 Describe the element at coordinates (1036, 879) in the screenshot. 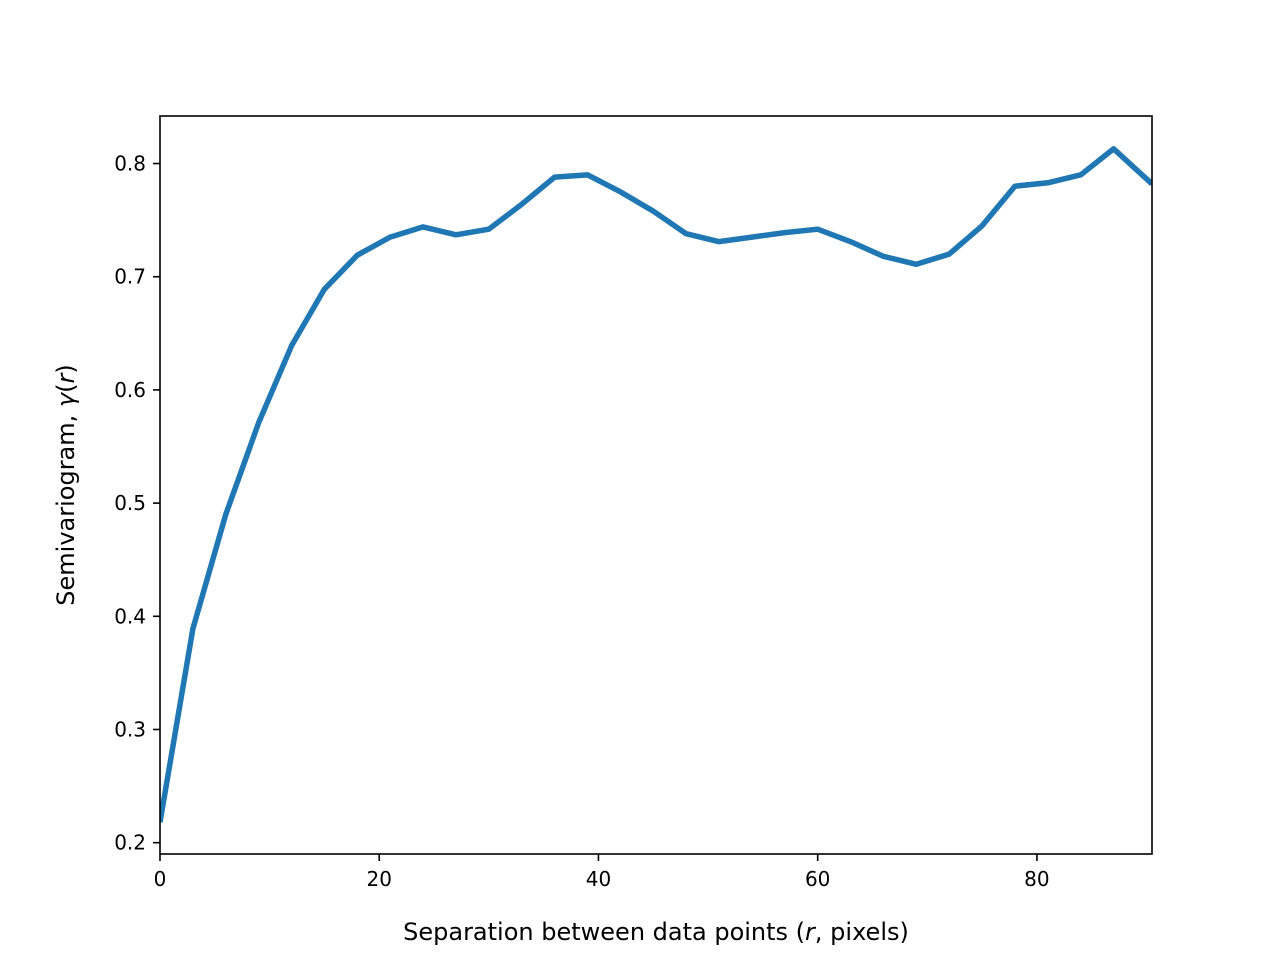

I see `x-tick-label: 80` at that location.